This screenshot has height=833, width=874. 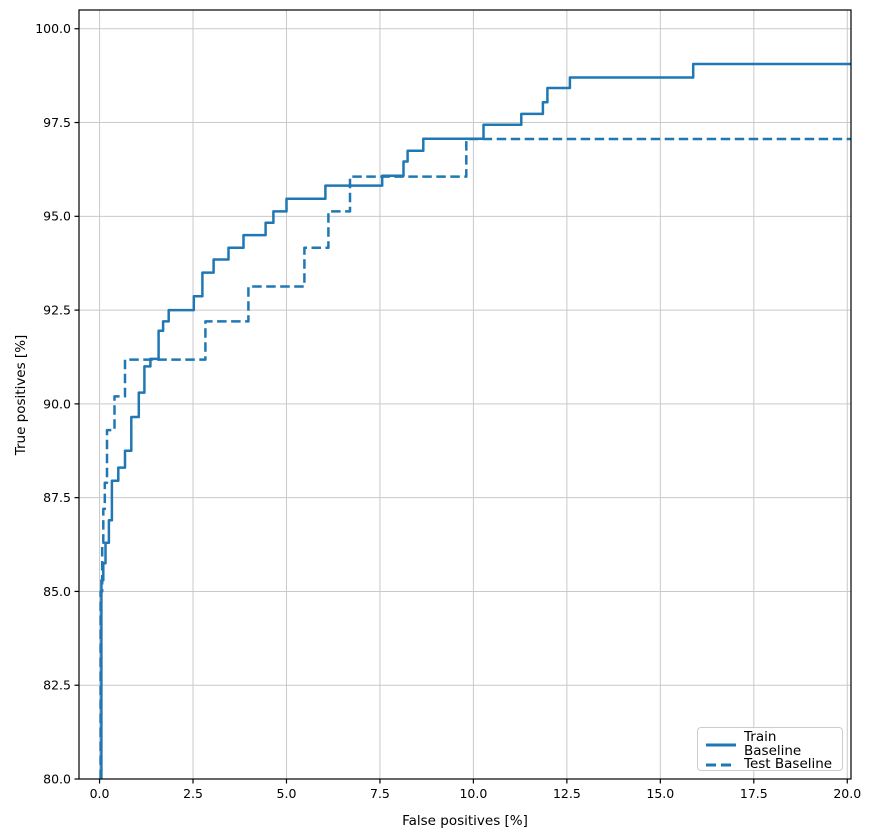 I want to click on test-line-sample-icon, so click(x=721, y=765).